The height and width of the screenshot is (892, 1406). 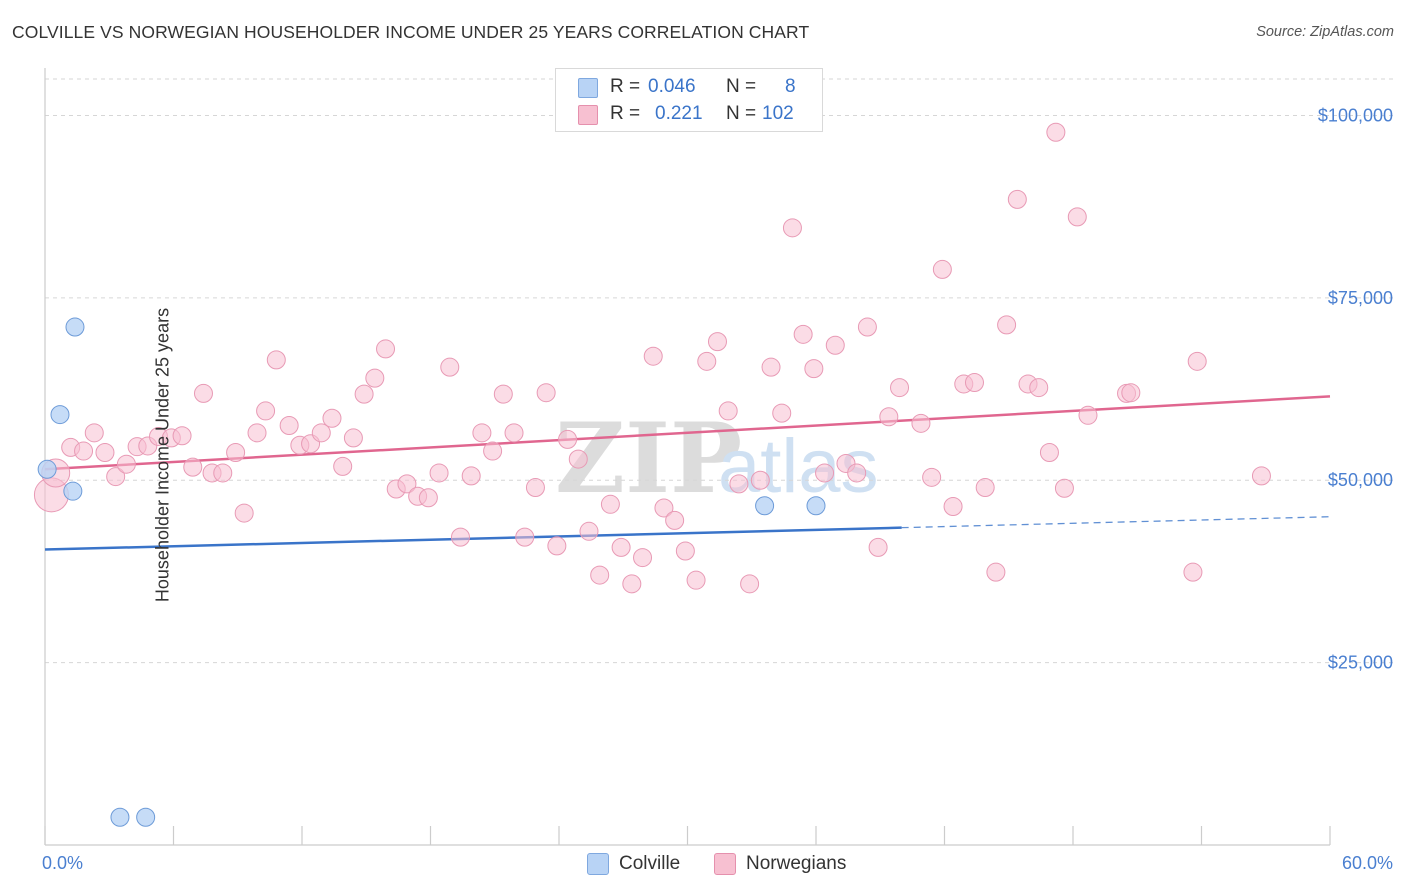 I want to click on y-tick-label: $100,000, so click(x=1355, y=115).